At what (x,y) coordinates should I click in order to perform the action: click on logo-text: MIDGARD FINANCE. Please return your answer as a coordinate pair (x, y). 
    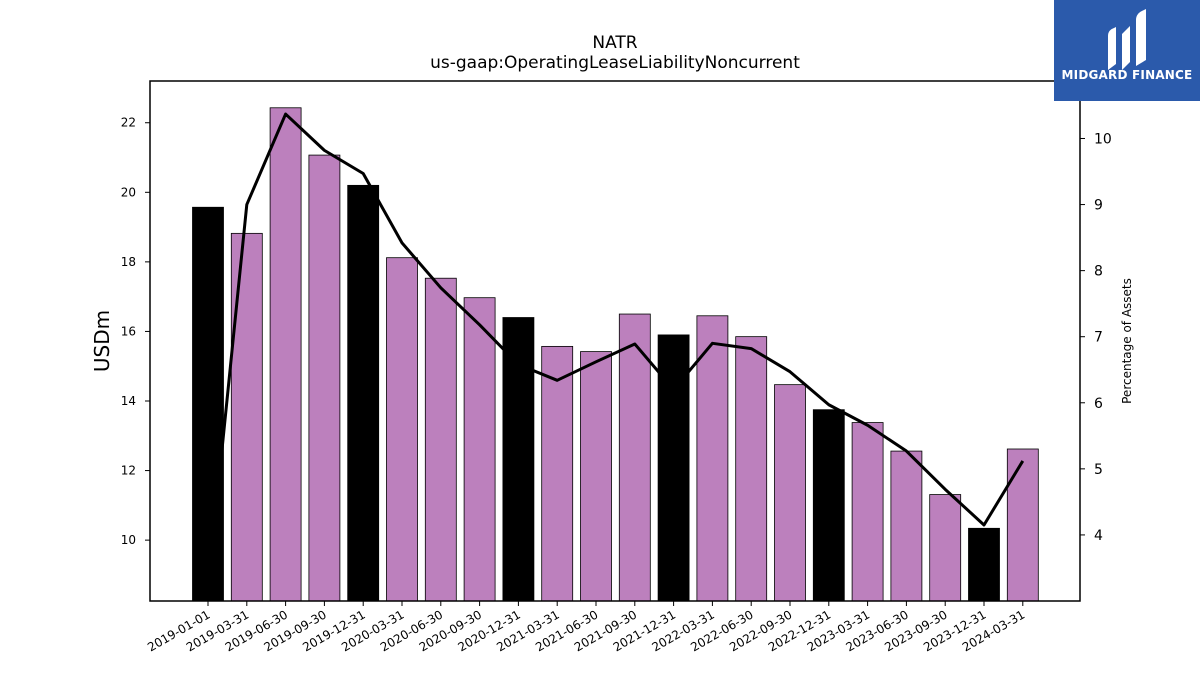
    Looking at the image, I should click on (1127, 75).